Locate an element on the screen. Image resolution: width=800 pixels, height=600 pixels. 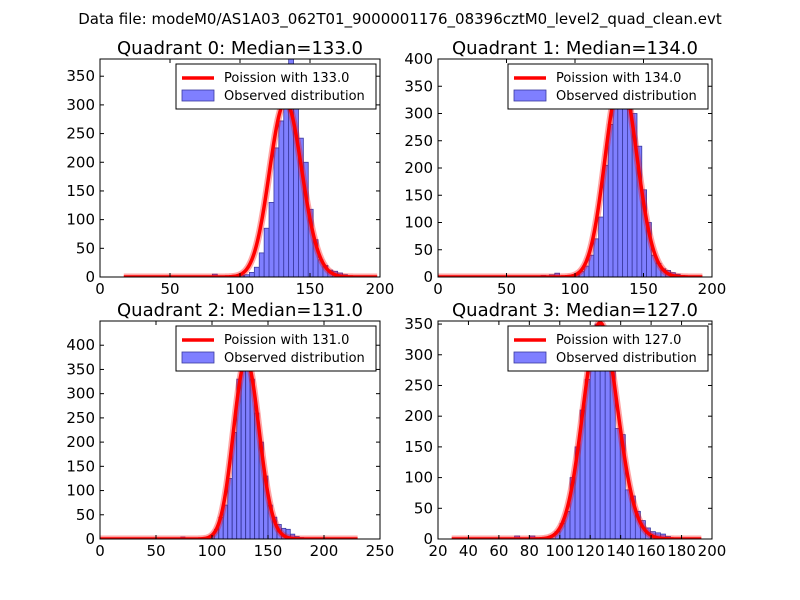
x-tick-label: 140 is located at coordinates (620, 551).